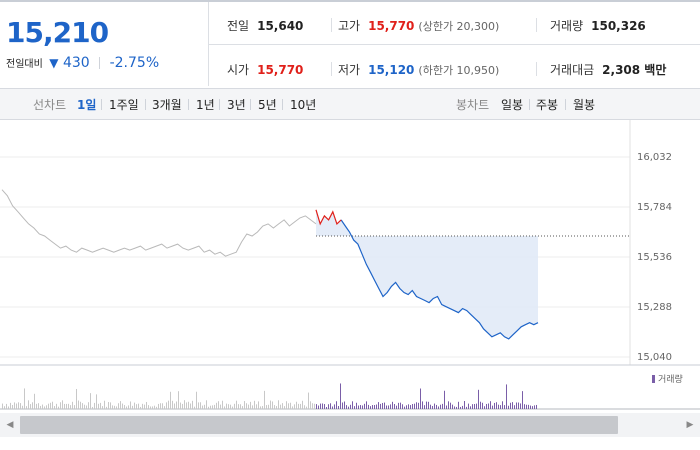  I want to click on tab-5years: 5년, so click(267, 105).